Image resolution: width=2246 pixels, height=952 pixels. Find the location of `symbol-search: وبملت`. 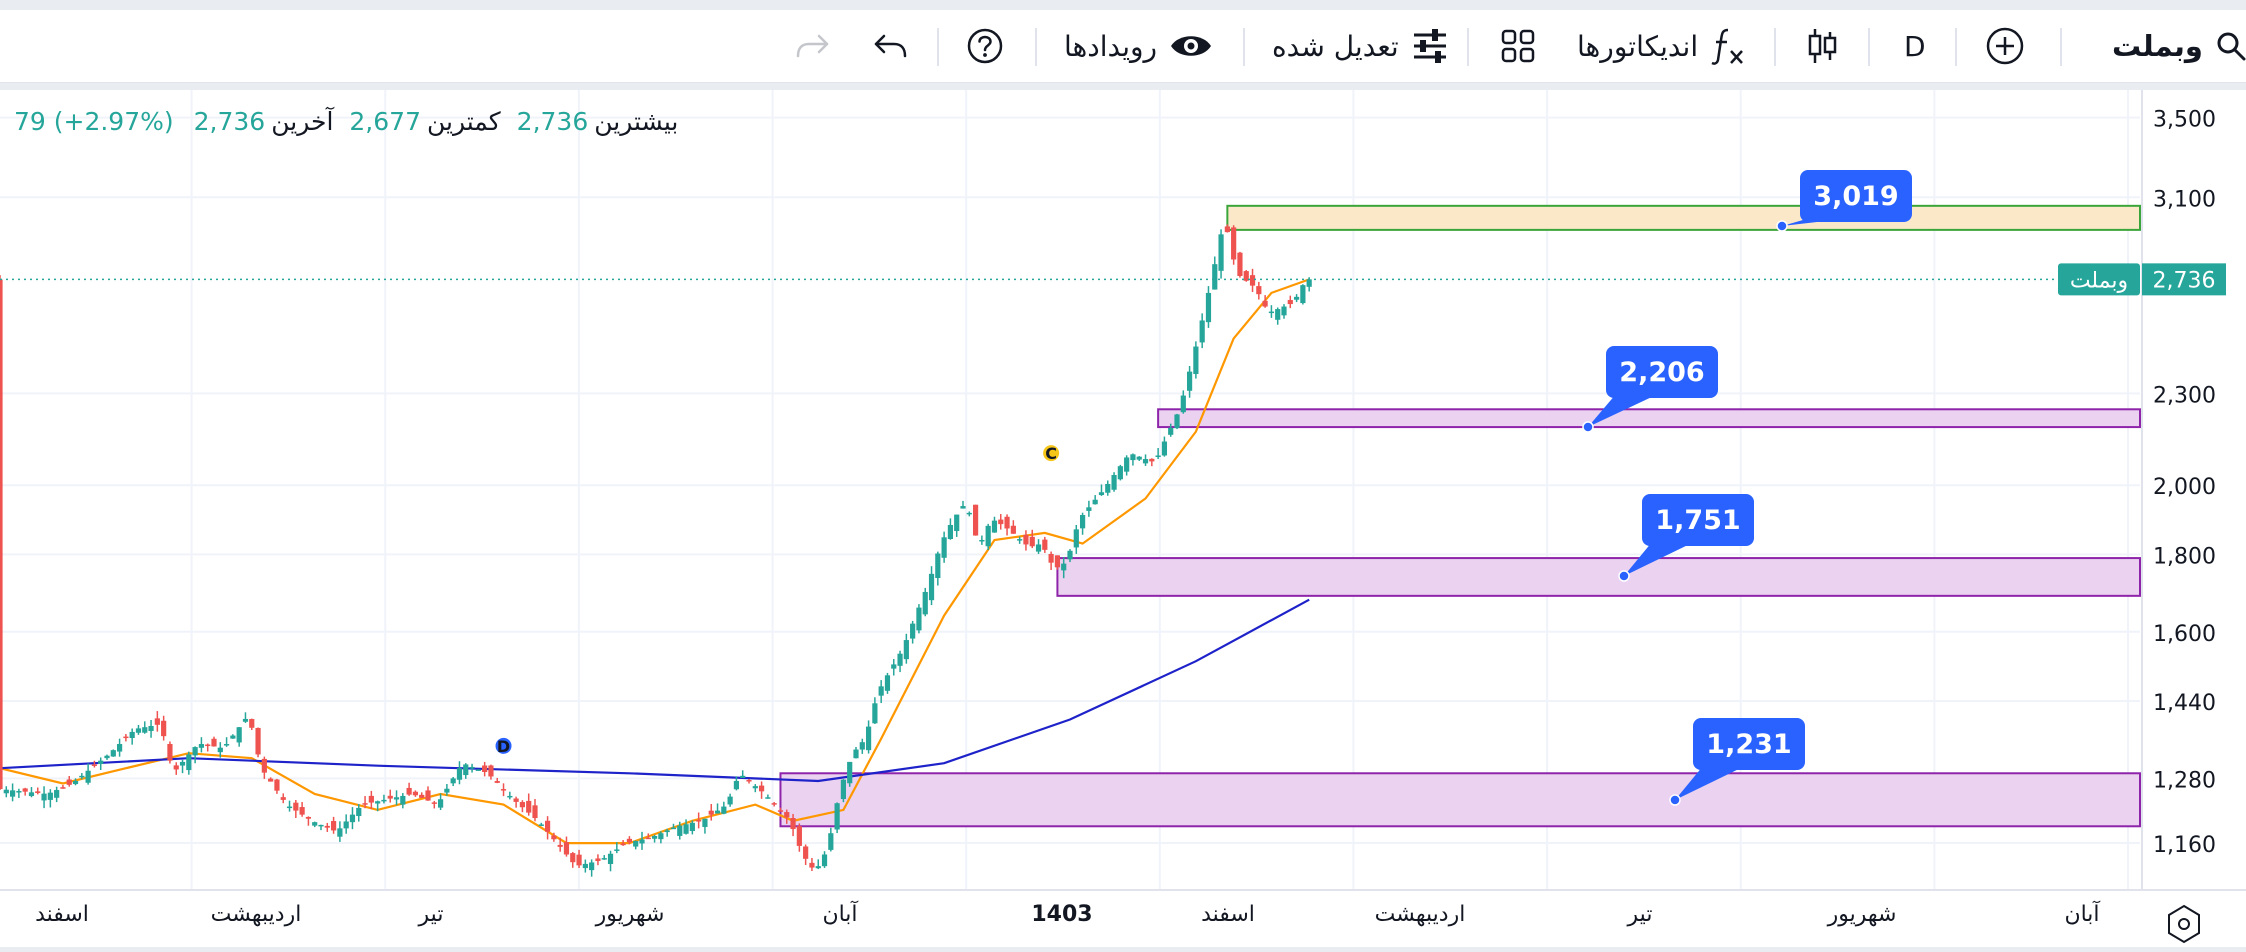

symbol-search: وبملت is located at coordinates (2179, 46).